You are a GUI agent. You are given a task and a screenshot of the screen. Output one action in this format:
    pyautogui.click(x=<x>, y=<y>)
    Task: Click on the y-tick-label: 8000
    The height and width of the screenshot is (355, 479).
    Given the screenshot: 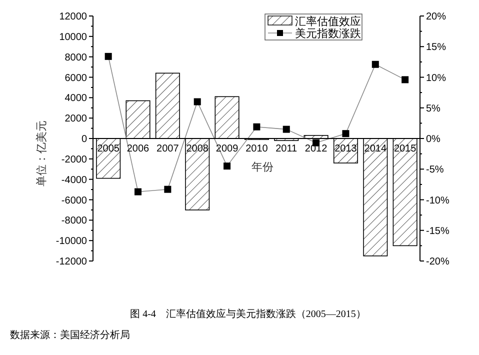 What is the action you would take?
    pyautogui.click(x=76, y=58)
    